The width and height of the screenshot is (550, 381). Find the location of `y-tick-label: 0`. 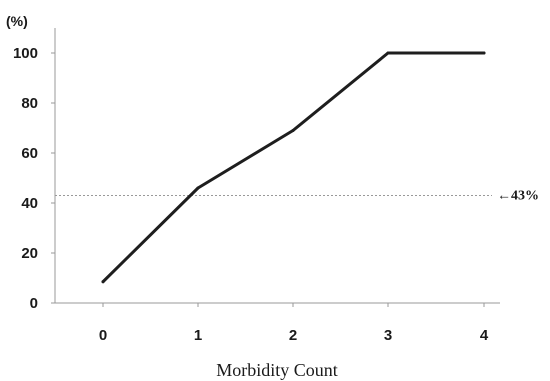

y-tick-label: 0 is located at coordinates (34, 303).